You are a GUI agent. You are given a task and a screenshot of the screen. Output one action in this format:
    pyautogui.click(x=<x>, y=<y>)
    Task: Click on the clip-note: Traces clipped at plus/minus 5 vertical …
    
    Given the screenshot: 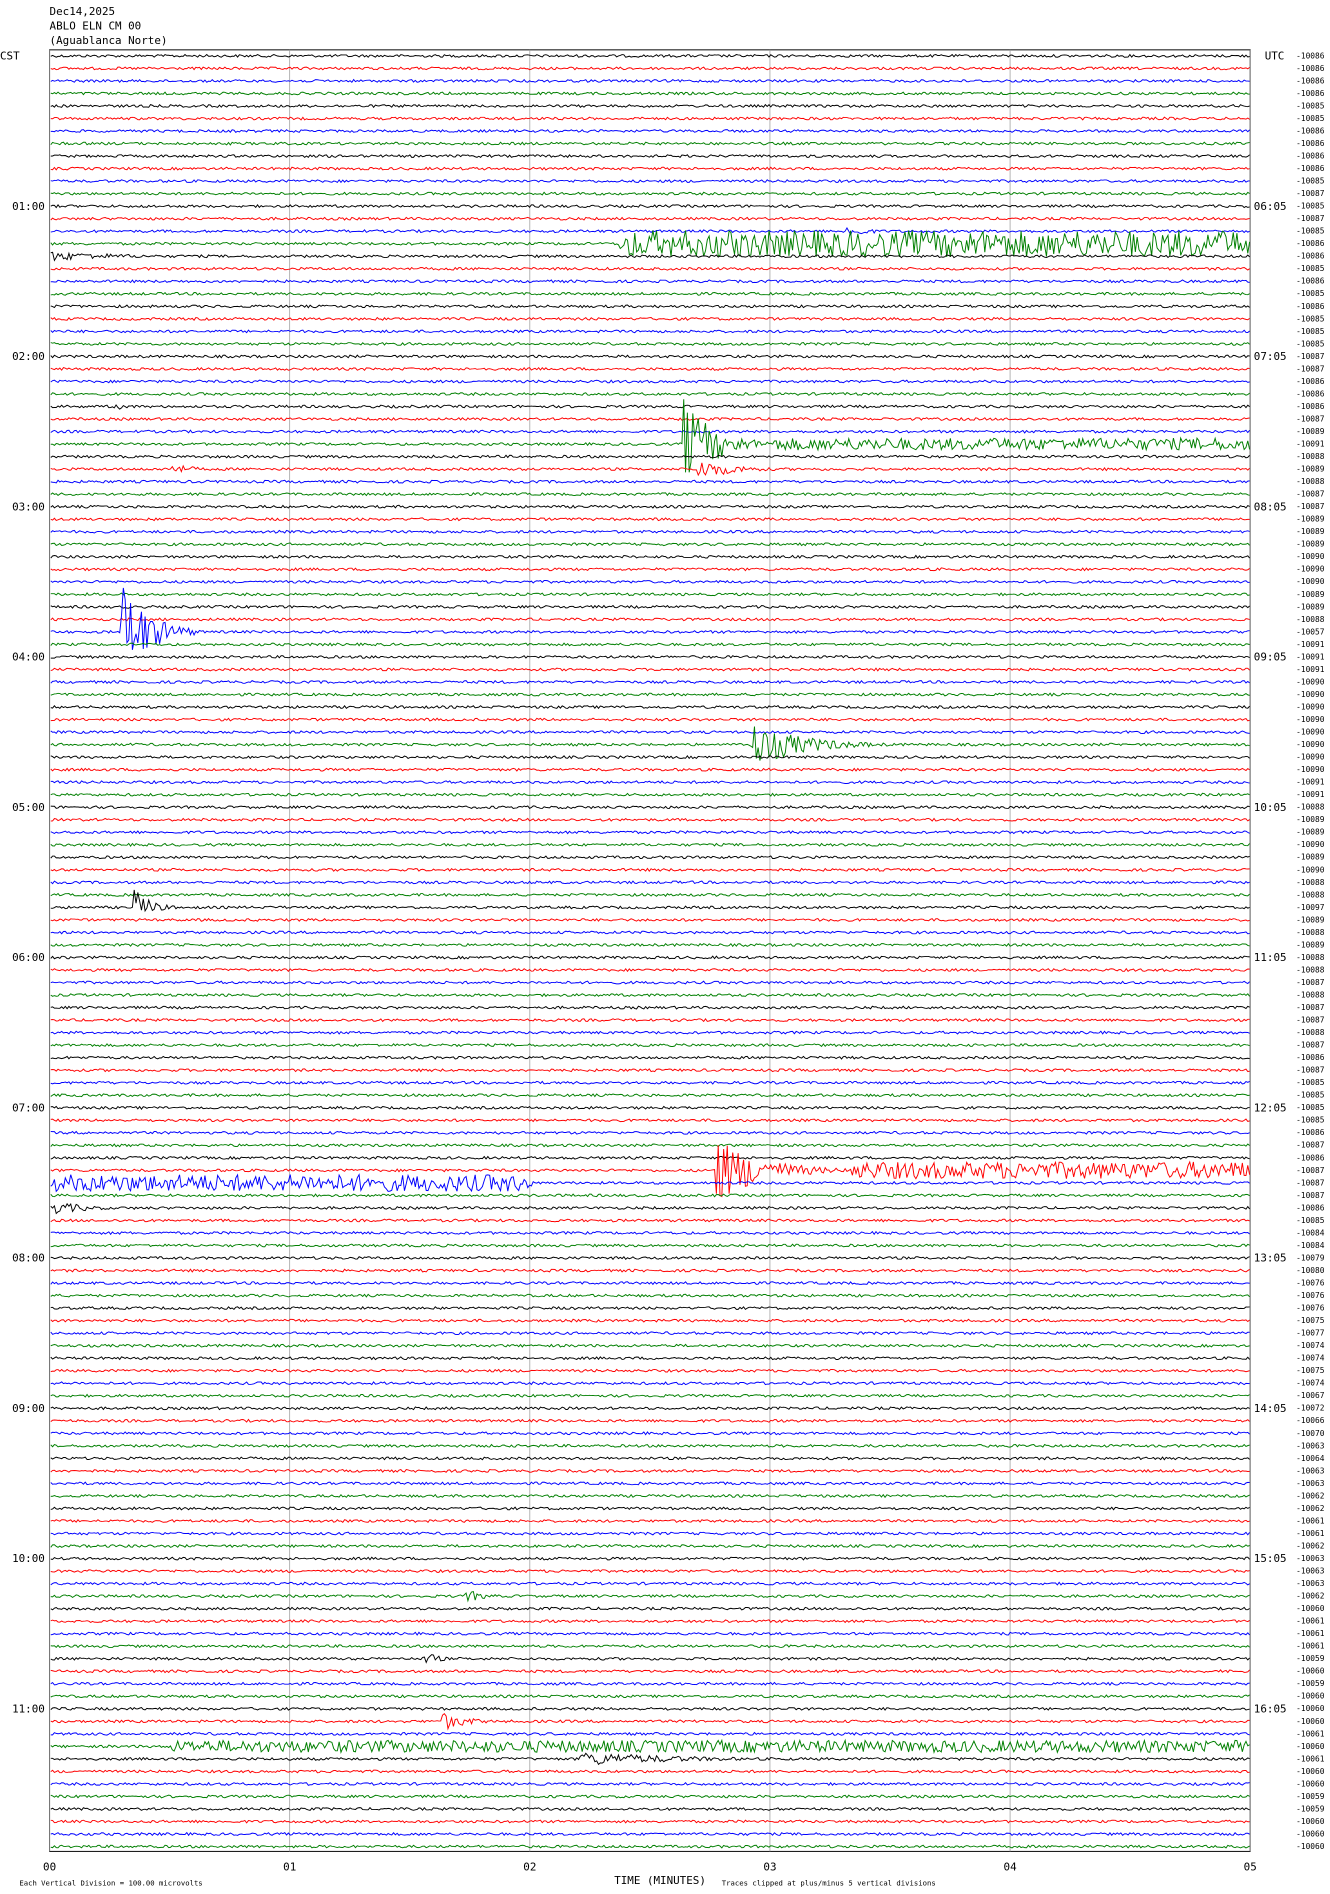 What is the action you would take?
    pyautogui.click(x=829, y=1882)
    